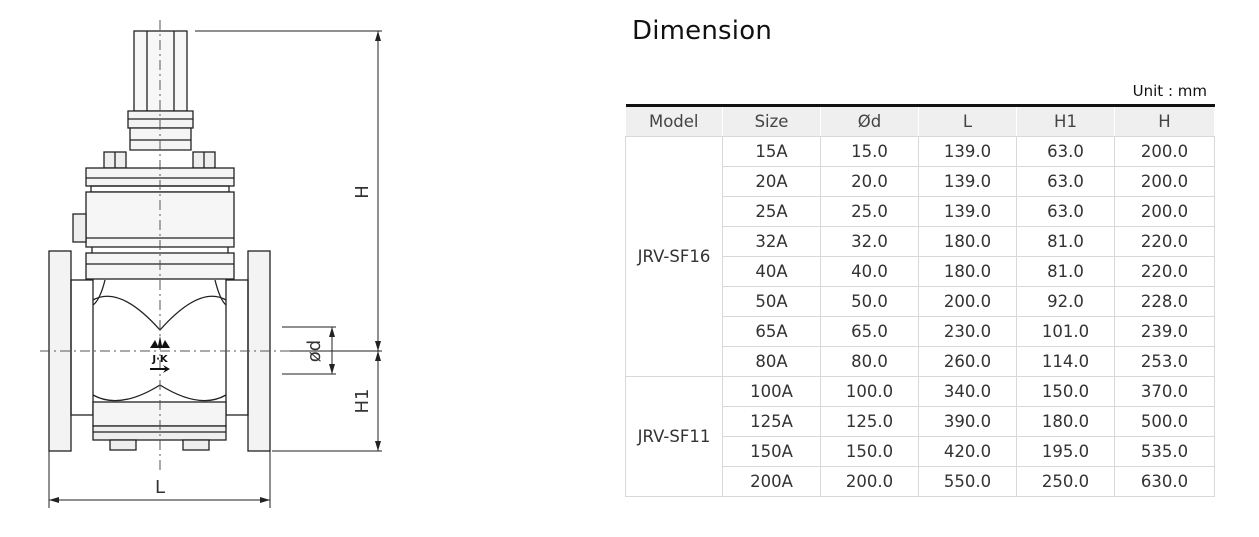 The image size is (1259, 537). I want to click on size-cell: 100A, so click(771, 391).